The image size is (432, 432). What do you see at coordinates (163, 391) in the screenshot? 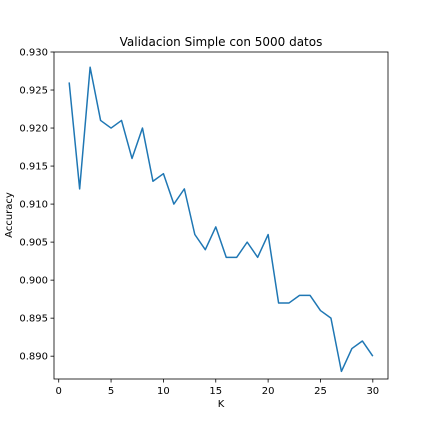
I see `x-tick-label: 10` at bounding box center [163, 391].